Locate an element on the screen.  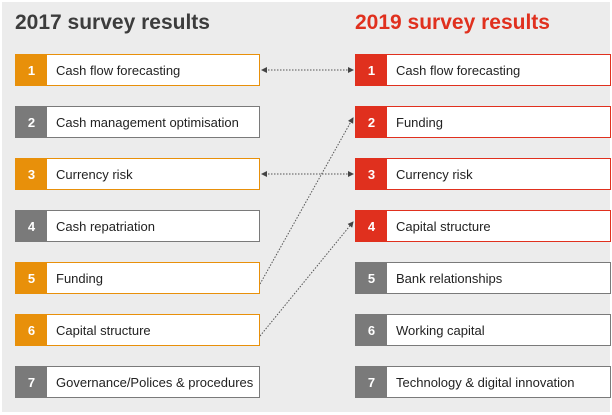
left-rank-item: 3 Currency risk is located at coordinates (137, 174).